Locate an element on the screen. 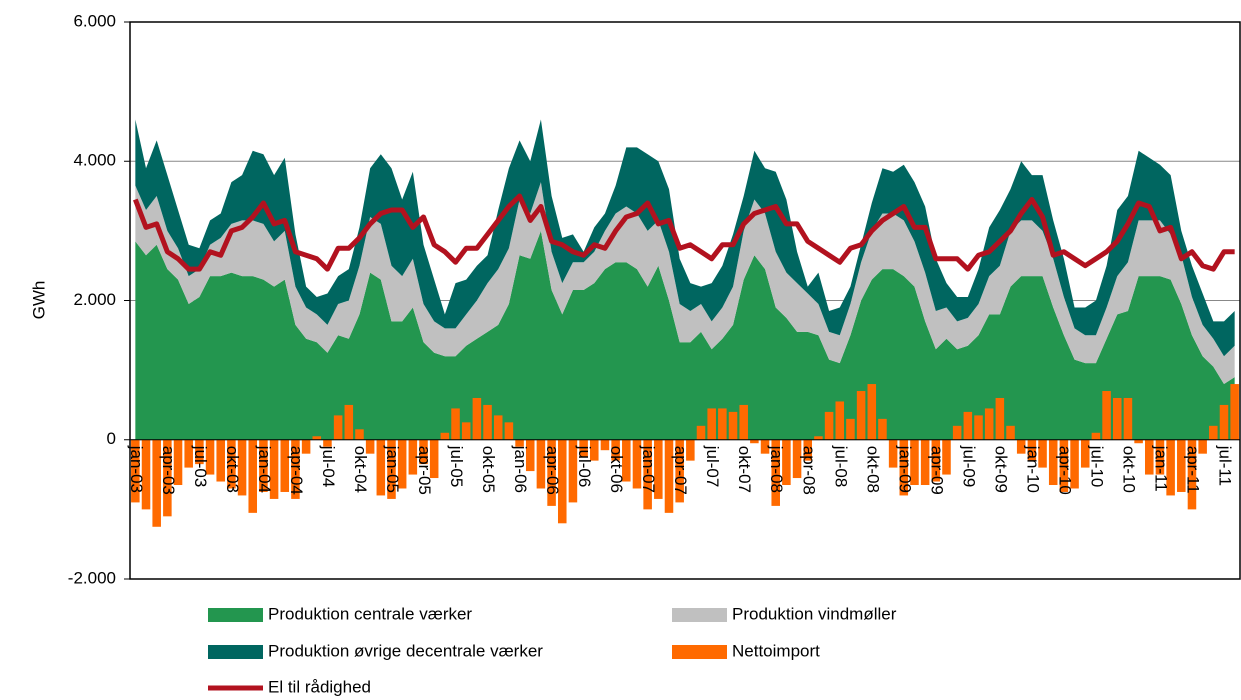 This screenshot has height=700, width=1241. x-tick-label: jul-07 is located at coordinates (712, 466).